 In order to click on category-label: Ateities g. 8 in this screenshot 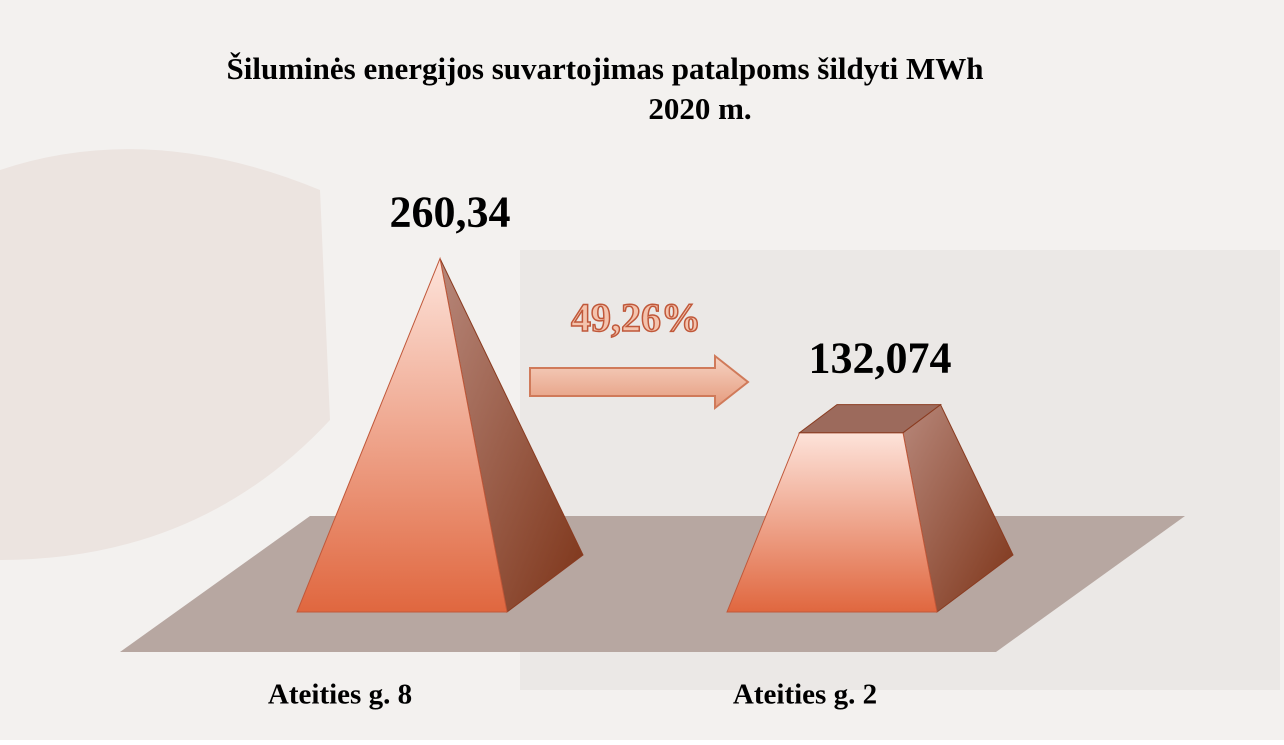, I will do `click(340, 695)`.